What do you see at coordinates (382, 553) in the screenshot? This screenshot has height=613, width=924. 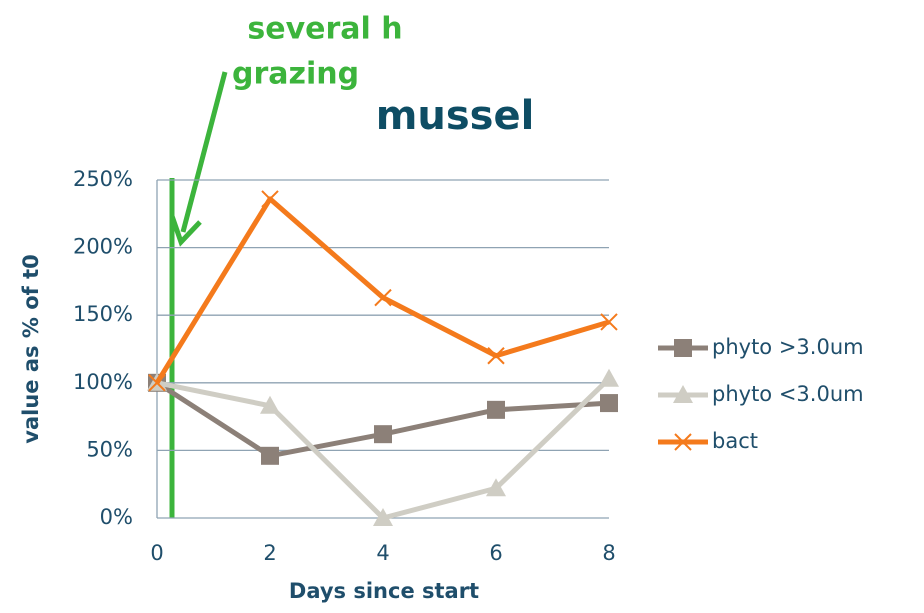 I see `x-tick-label: 4` at bounding box center [382, 553].